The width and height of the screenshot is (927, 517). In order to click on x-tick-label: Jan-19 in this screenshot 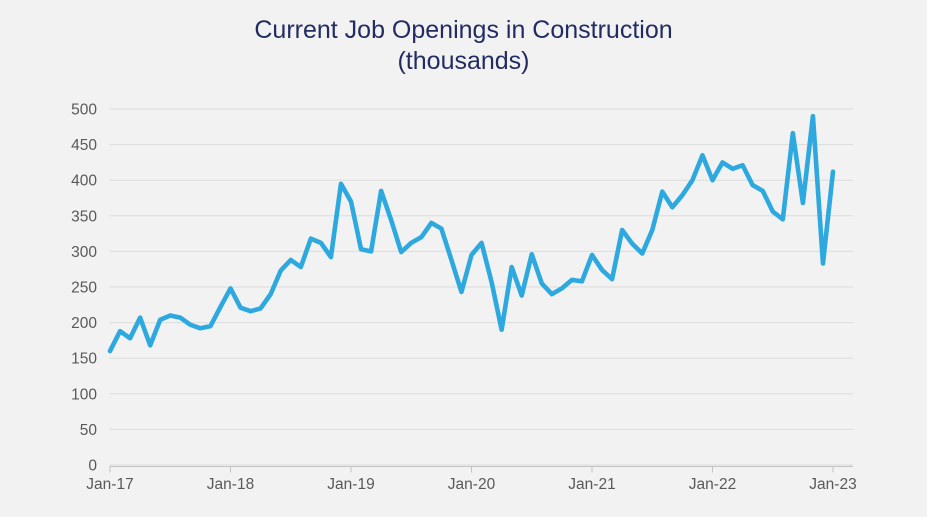, I will do `click(350, 484)`.